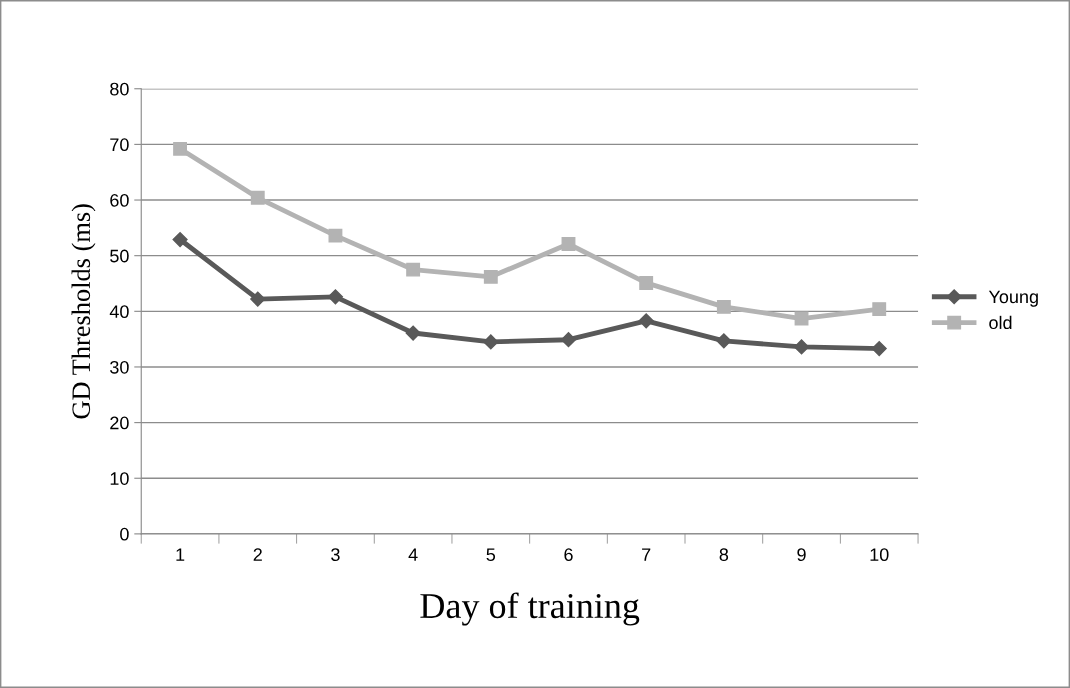 The height and width of the screenshot is (688, 1070). I want to click on legend-label: old, so click(1000, 322).